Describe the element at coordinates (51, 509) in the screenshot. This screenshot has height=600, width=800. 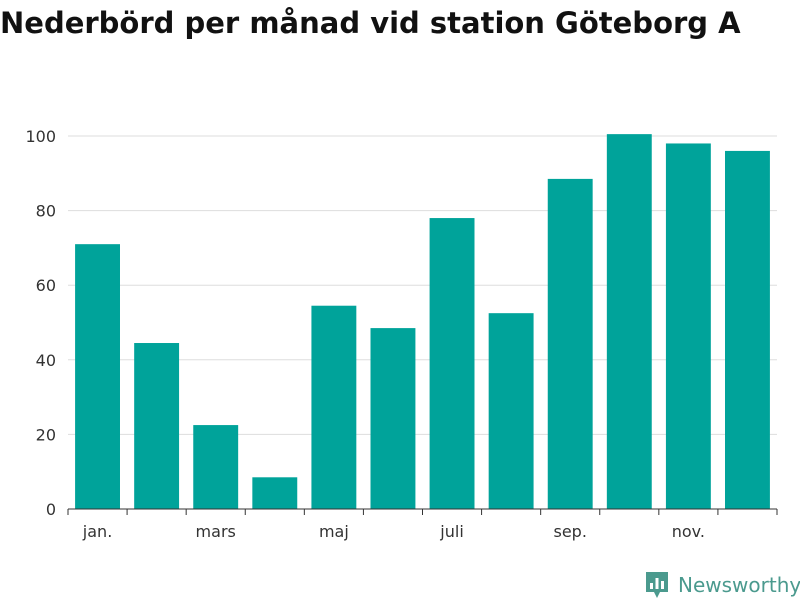
I see `y-tick-label: 0` at that location.